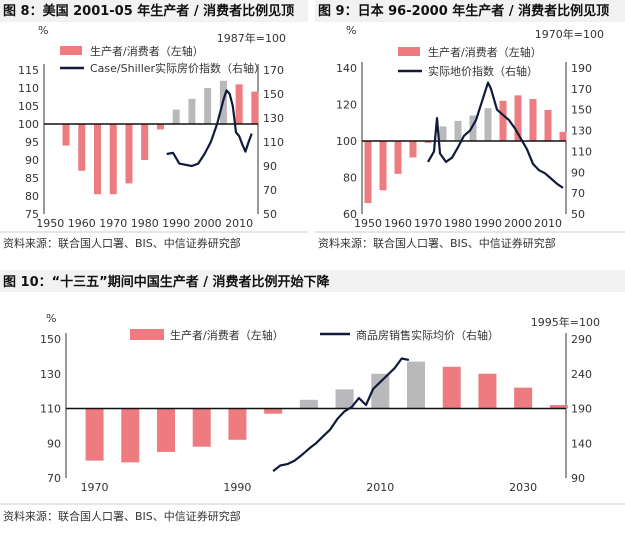 The height and width of the screenshot is (535, 625). I want to click on x-tick-label: 2030, so click(523, 487).